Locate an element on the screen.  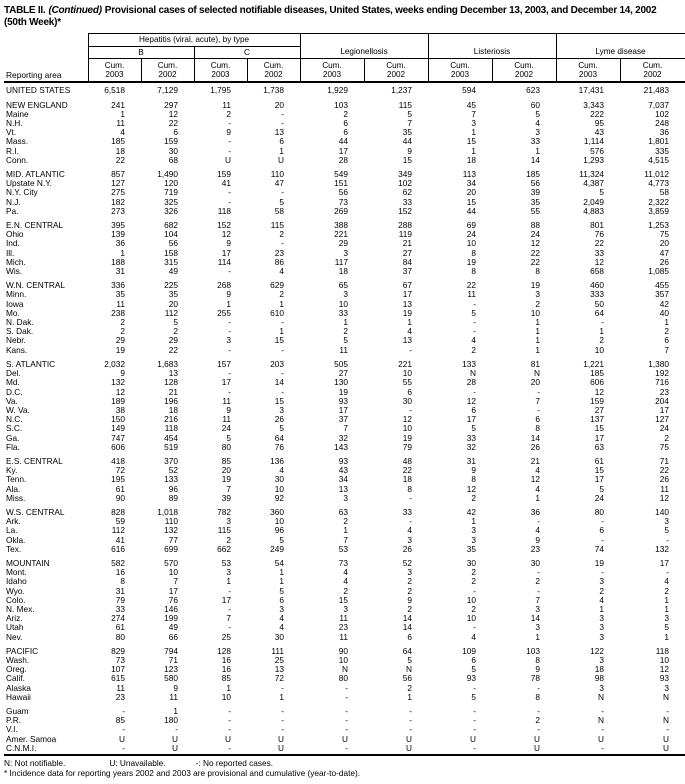
value-cell: 146 is located at coordinates (171, 608).